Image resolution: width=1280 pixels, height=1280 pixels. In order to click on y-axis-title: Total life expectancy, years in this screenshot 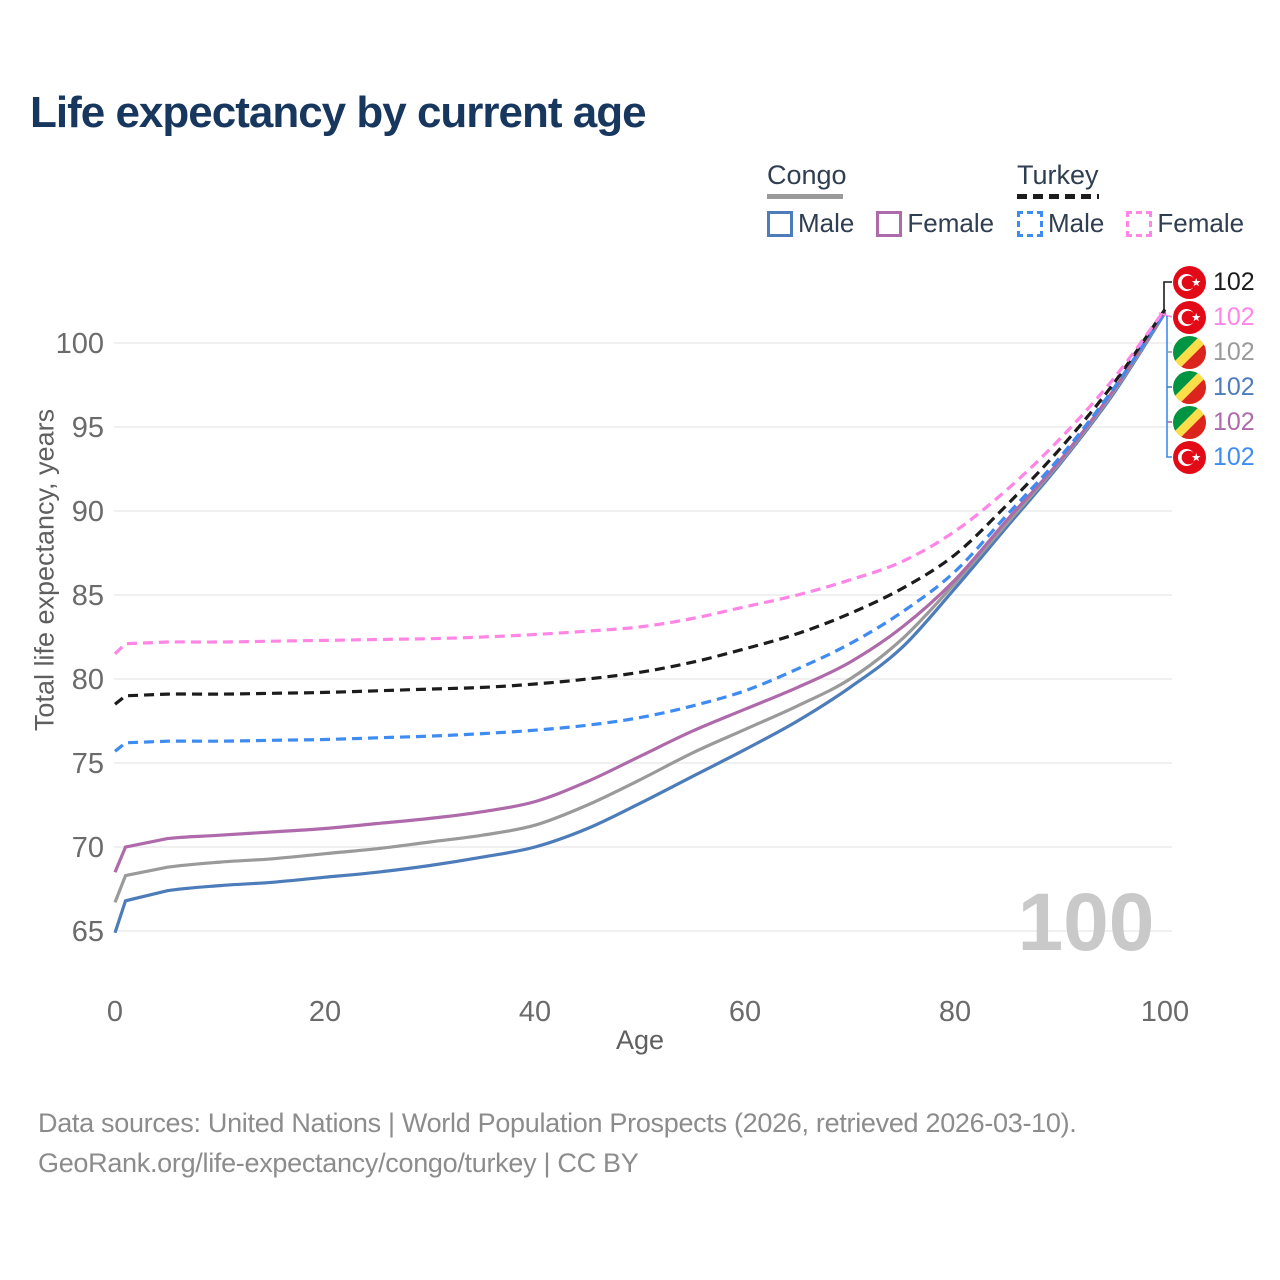, I will do `click(44, 570)`.